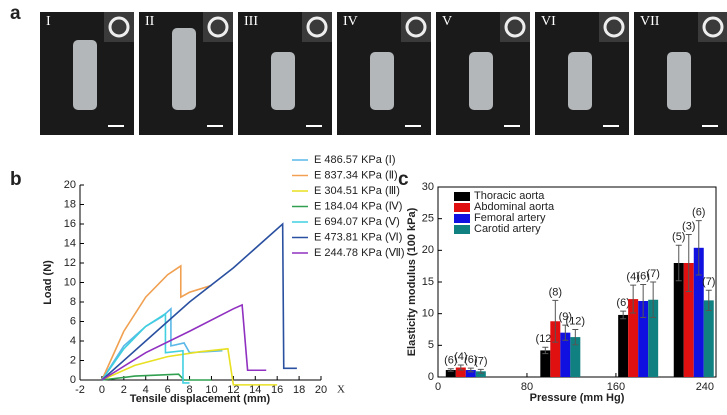  What do you see at coordinates (357, 222) in the screenshot?
I see `text: E 694.07 KPa (Ⅴ)` at bounding box center [357, 222].